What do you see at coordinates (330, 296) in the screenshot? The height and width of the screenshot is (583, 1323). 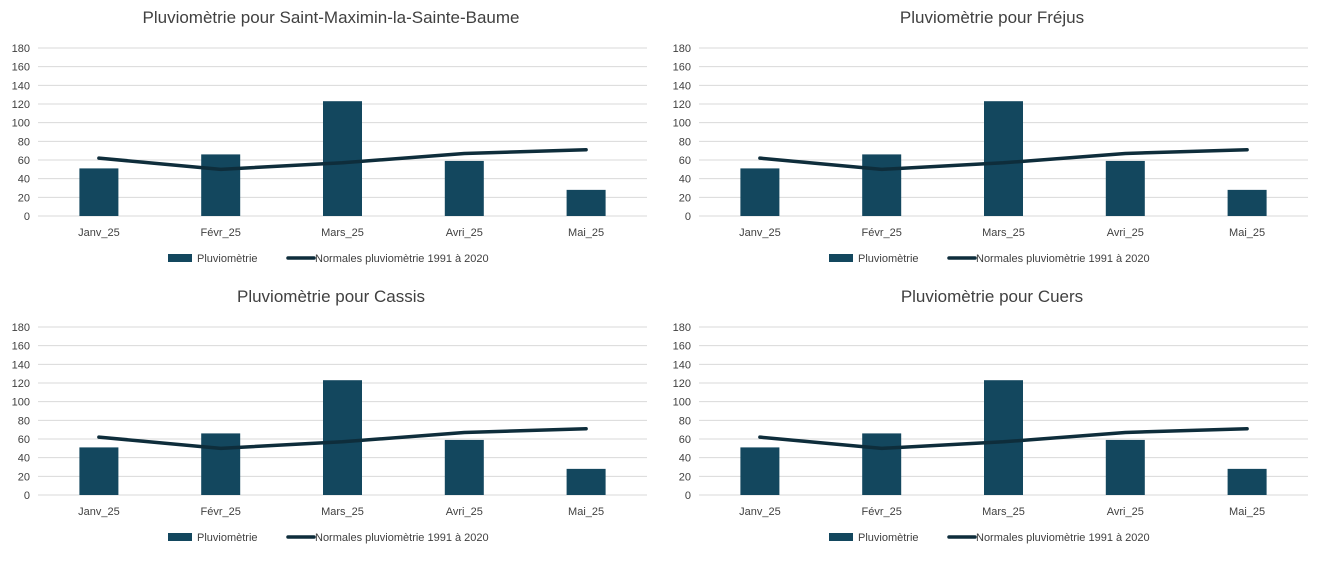 I see `chart-title: Pluviomètrie pour Cassis` at bounding box center [330, 296].